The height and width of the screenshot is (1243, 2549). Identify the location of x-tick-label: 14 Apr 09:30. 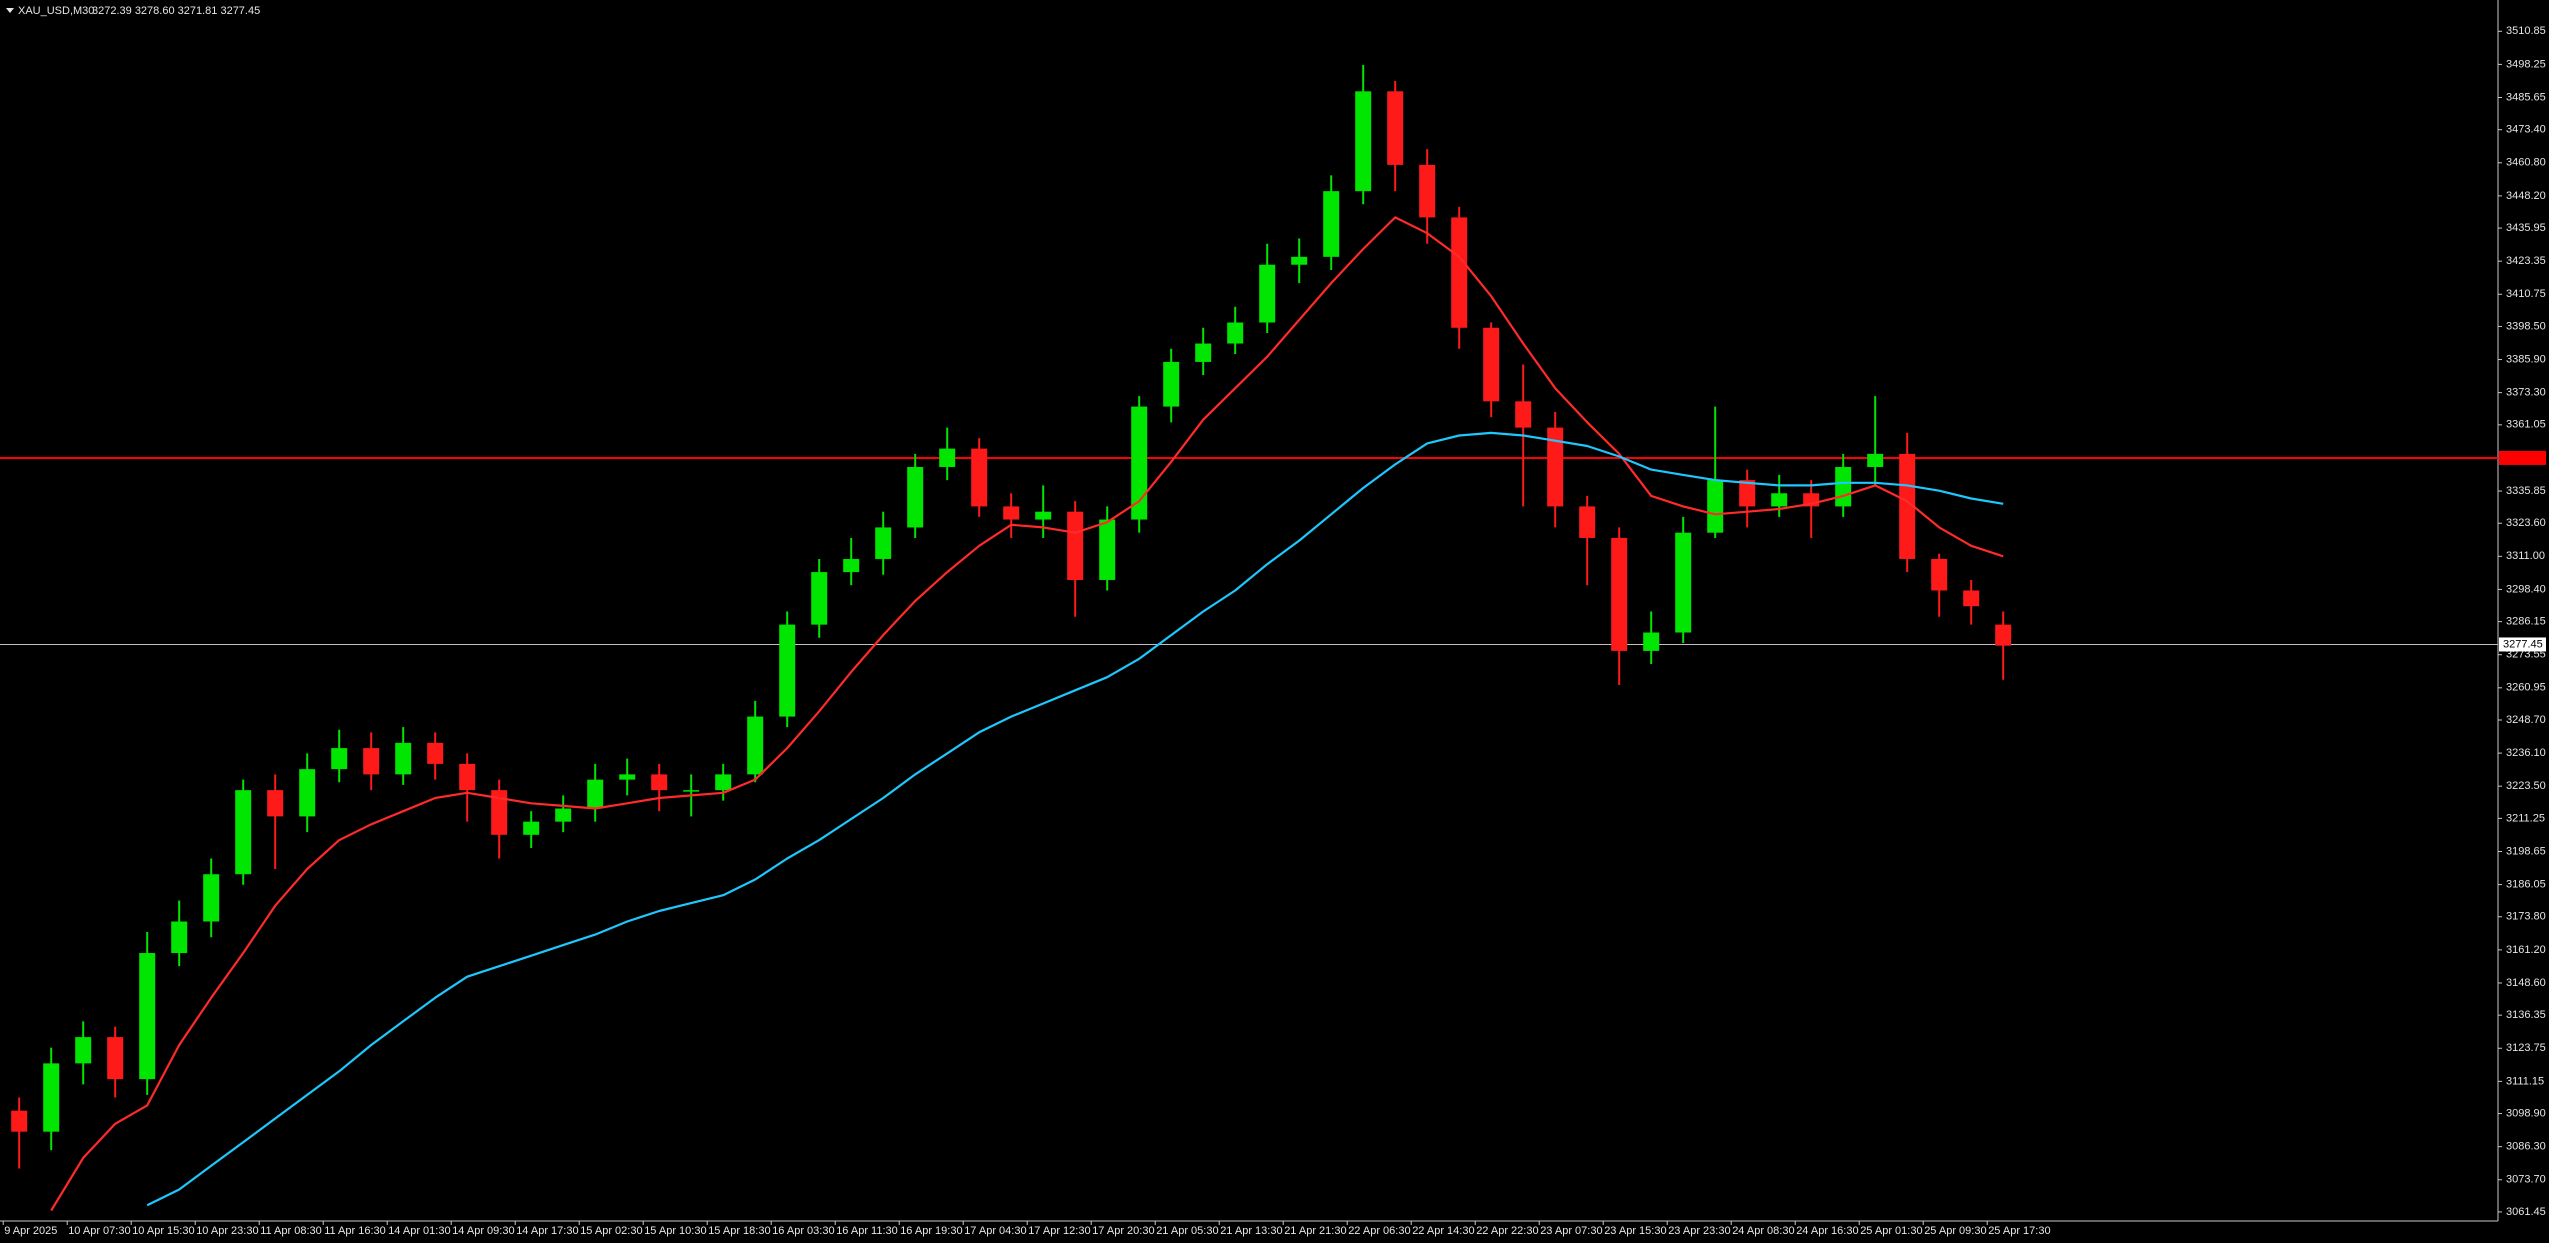
(483, 1231).